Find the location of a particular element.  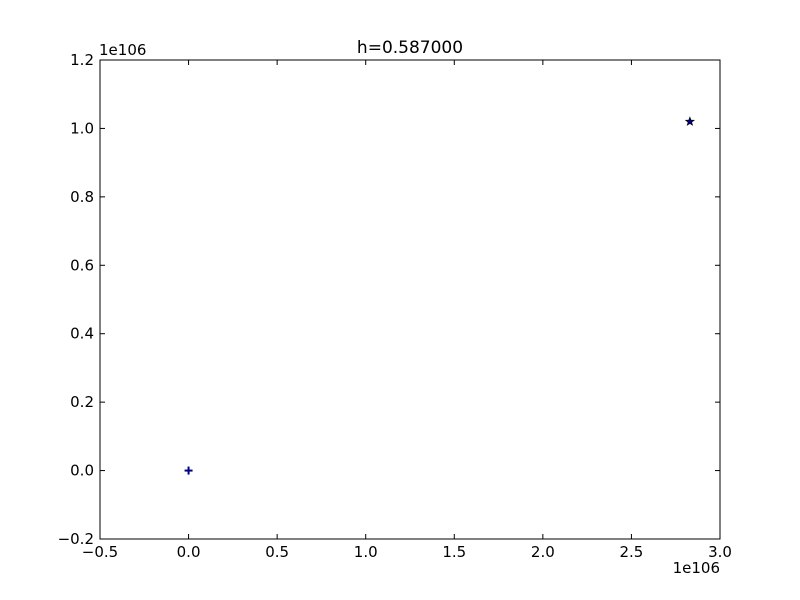

y-tick-label: 1.2 is located at coordinates (82, 60).